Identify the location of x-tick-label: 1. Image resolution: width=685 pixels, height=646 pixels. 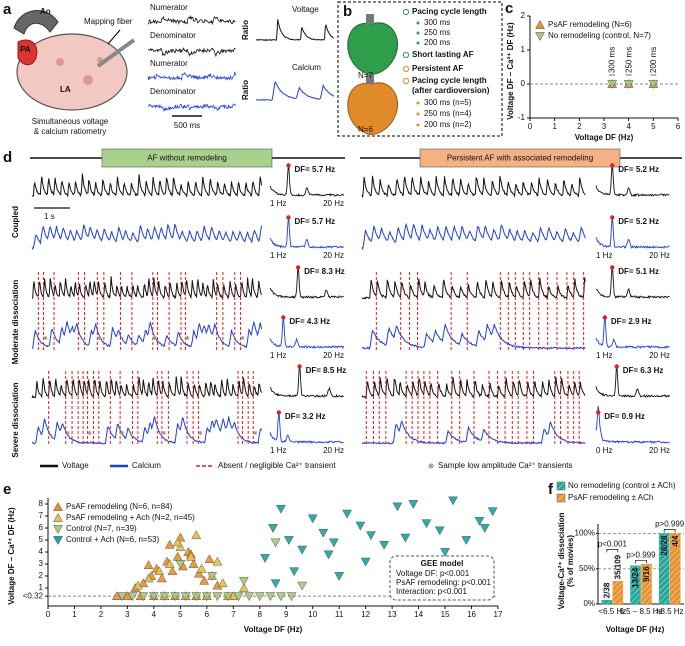
(554, 126).